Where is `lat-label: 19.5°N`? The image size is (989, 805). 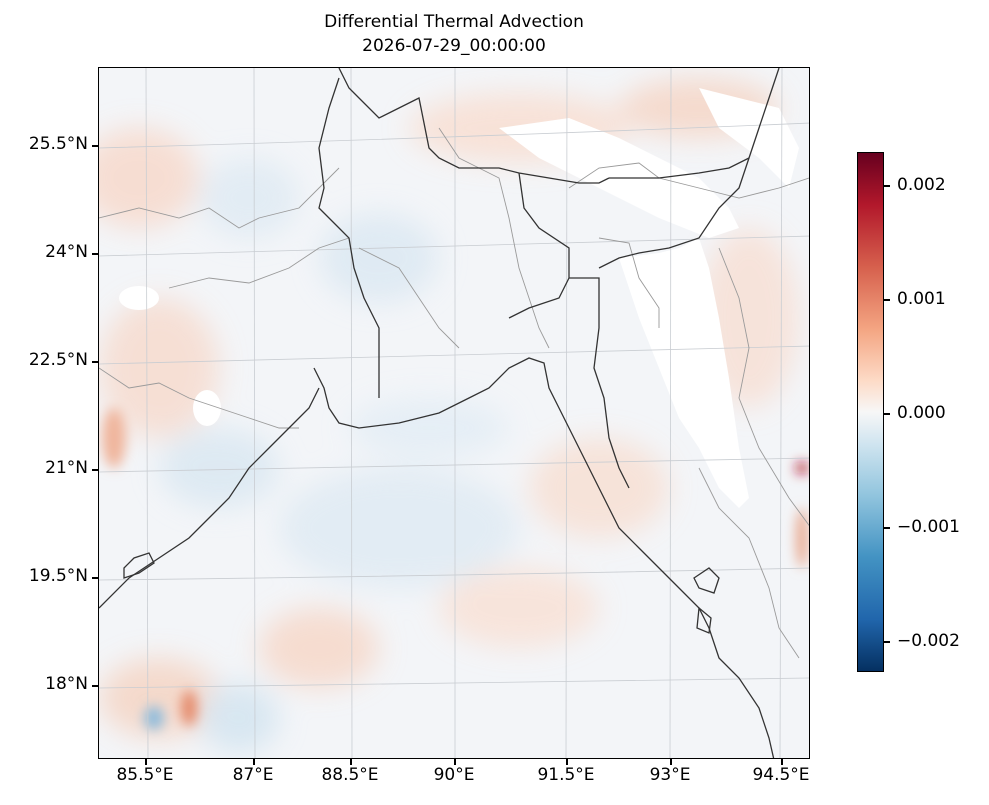
lat-label: 19.5°N is located at coordinates (58, 576).